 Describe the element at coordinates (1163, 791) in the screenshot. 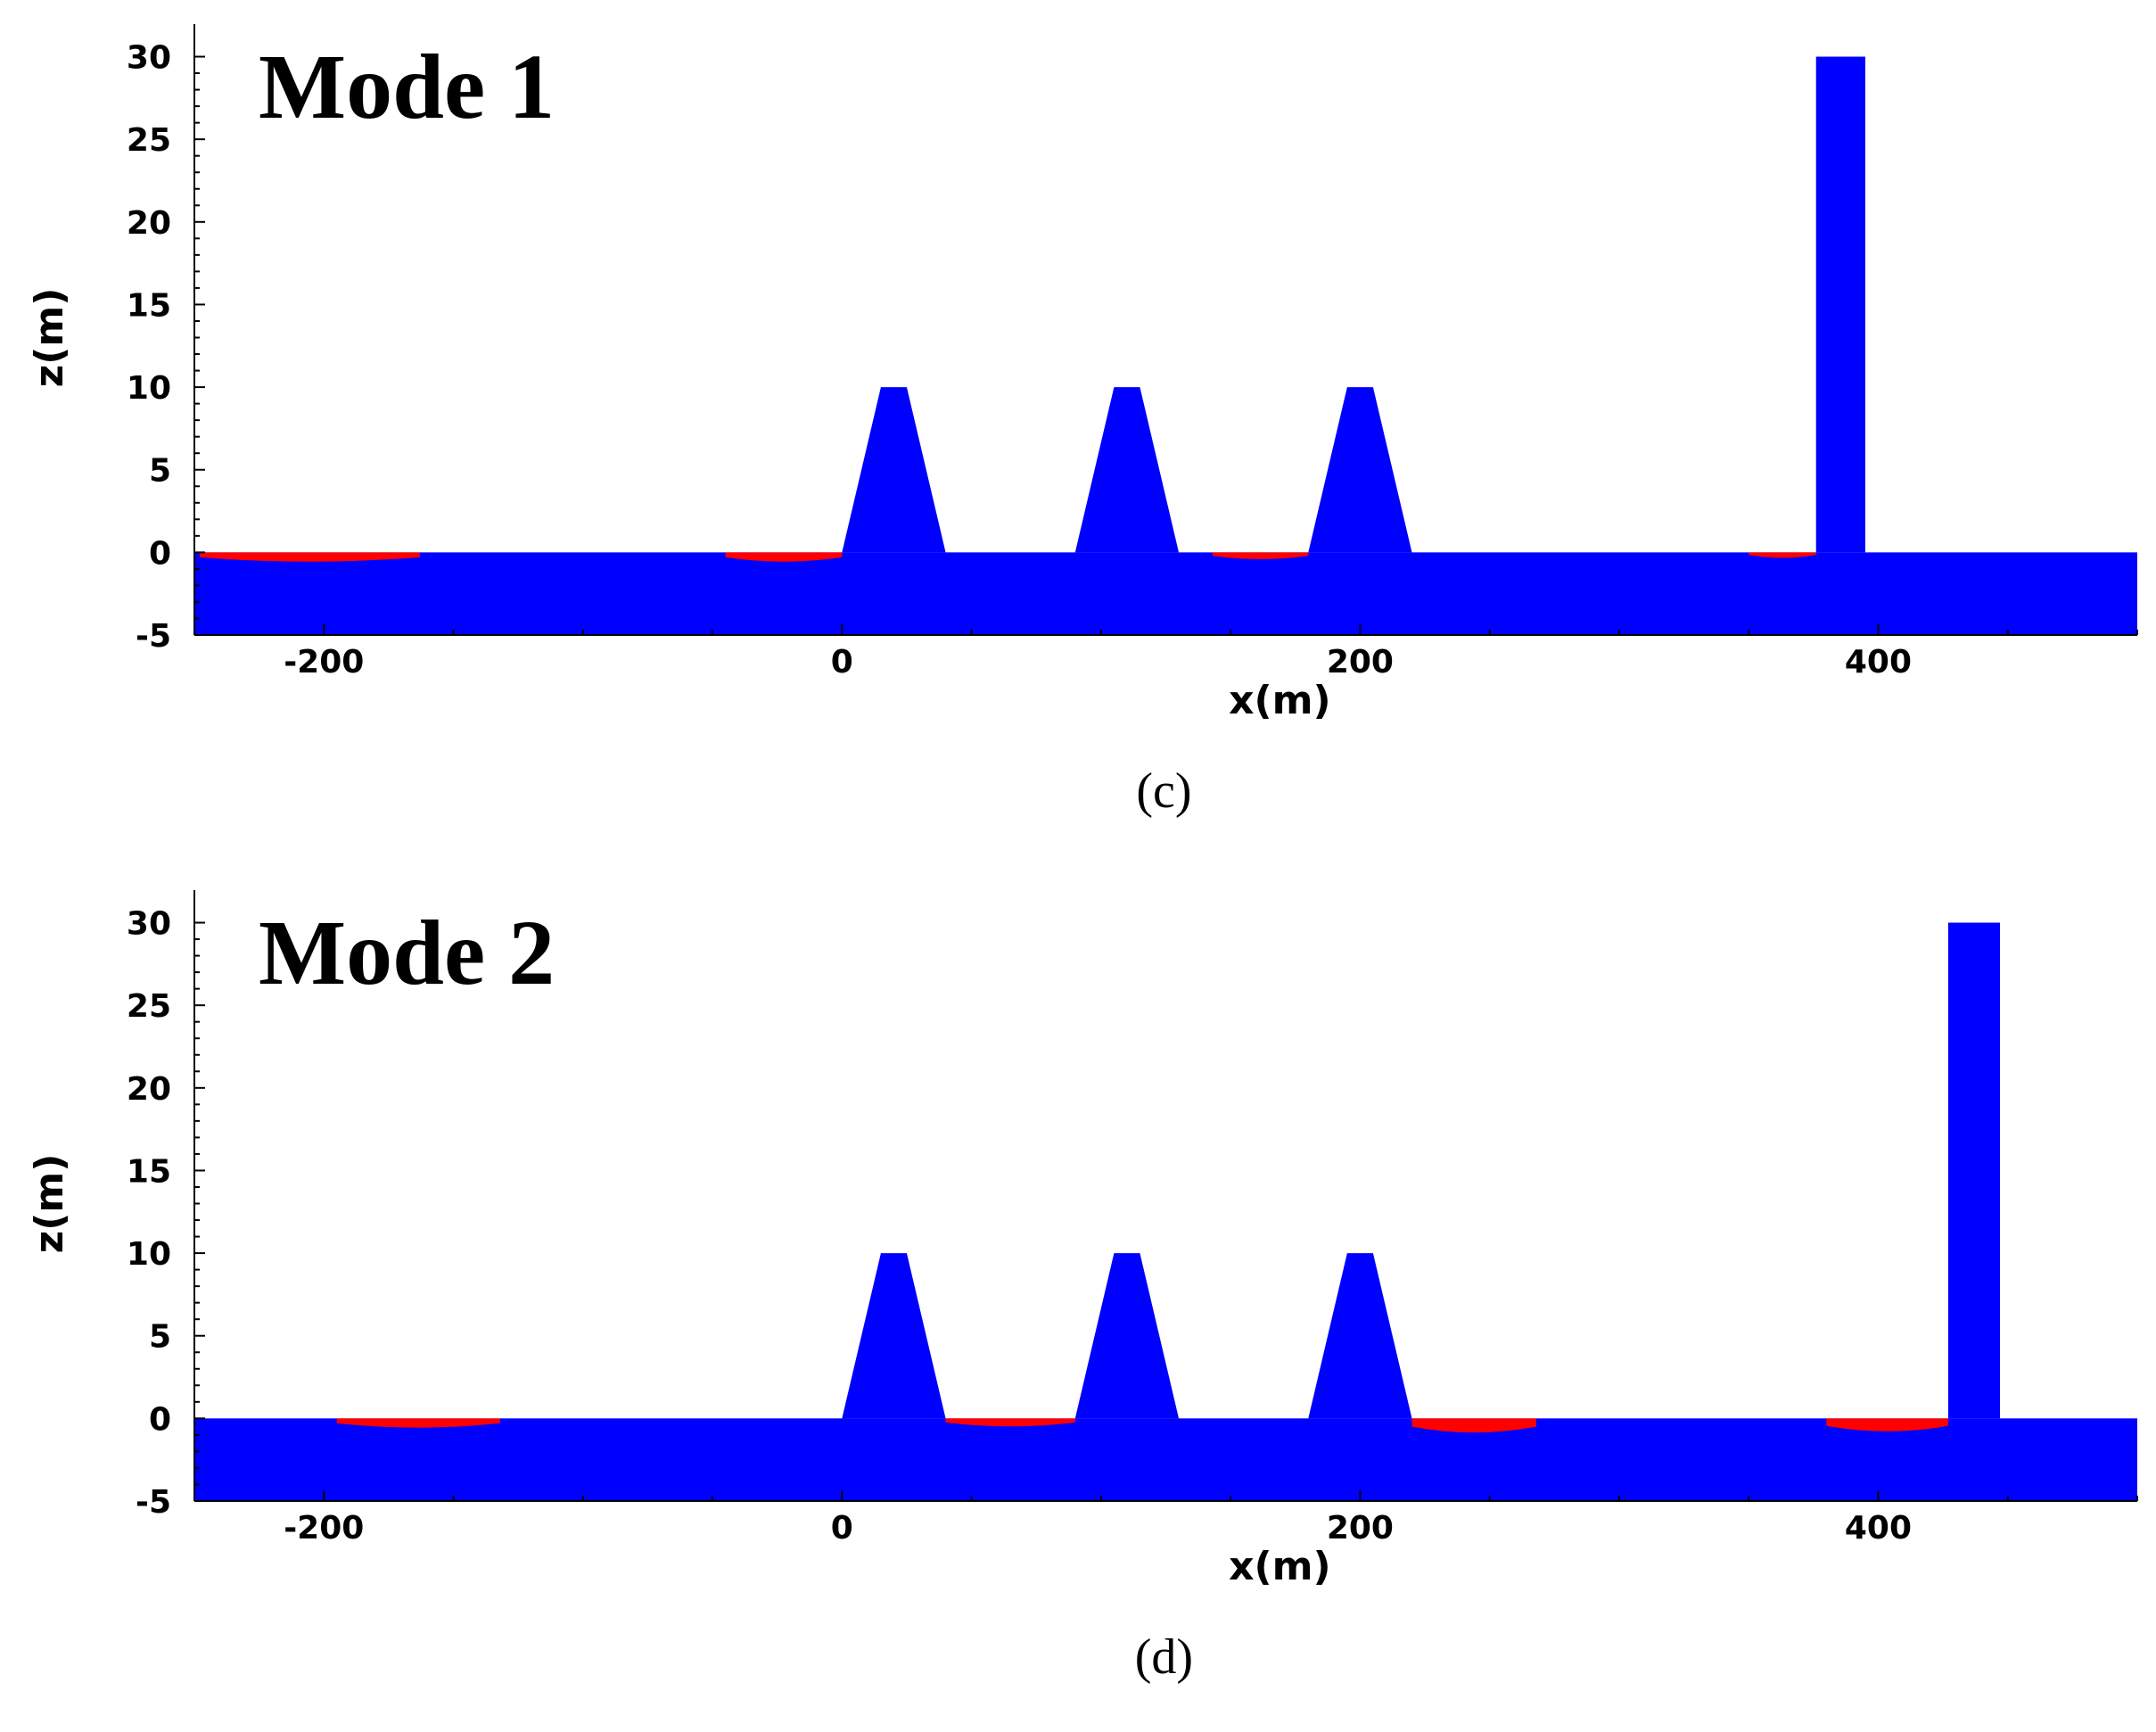

I see `panel-caption: (c)` at that location.